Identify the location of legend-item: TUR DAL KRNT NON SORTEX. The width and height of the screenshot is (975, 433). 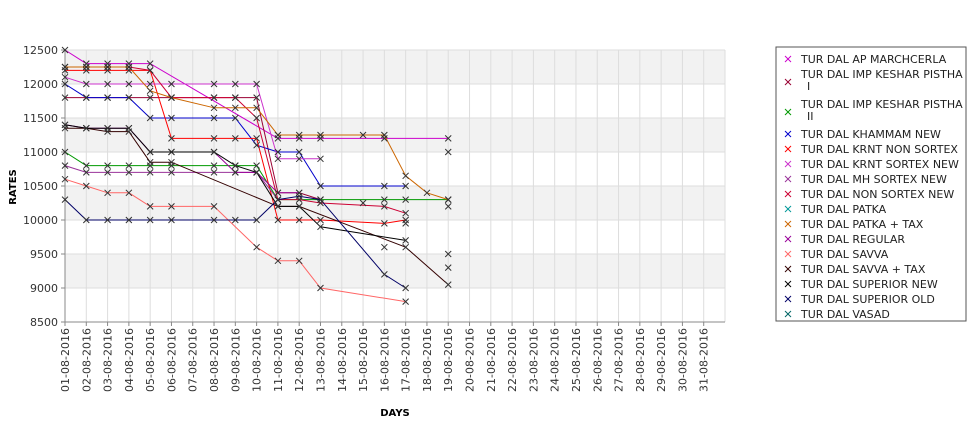
(871, 149).